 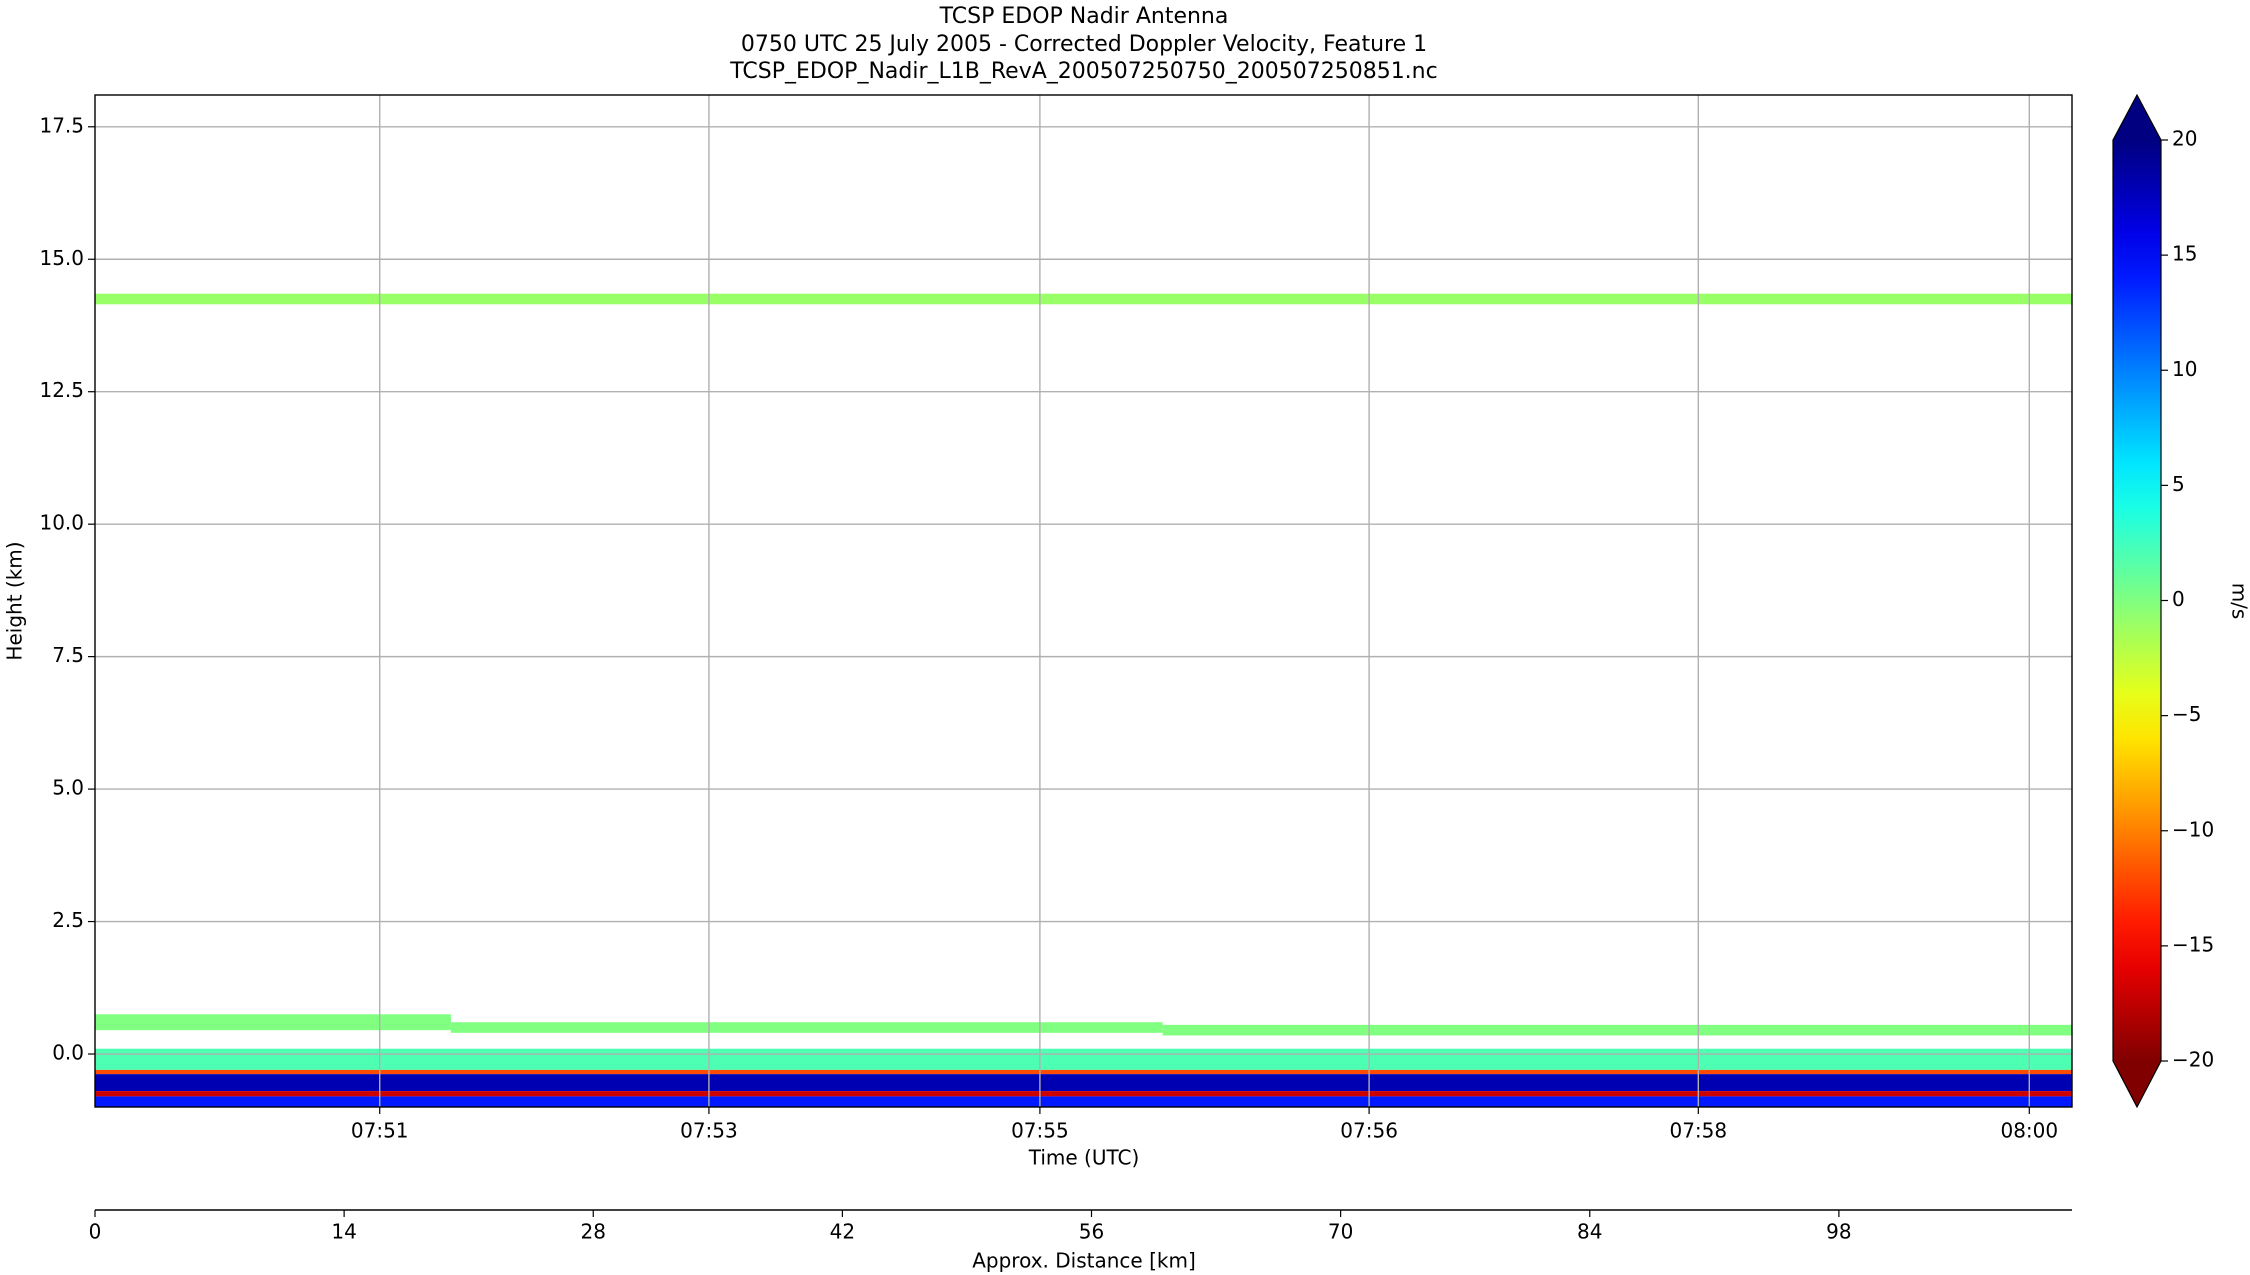 I want to click on x2-tick-label: 84, so click(x=1589, y=1232).